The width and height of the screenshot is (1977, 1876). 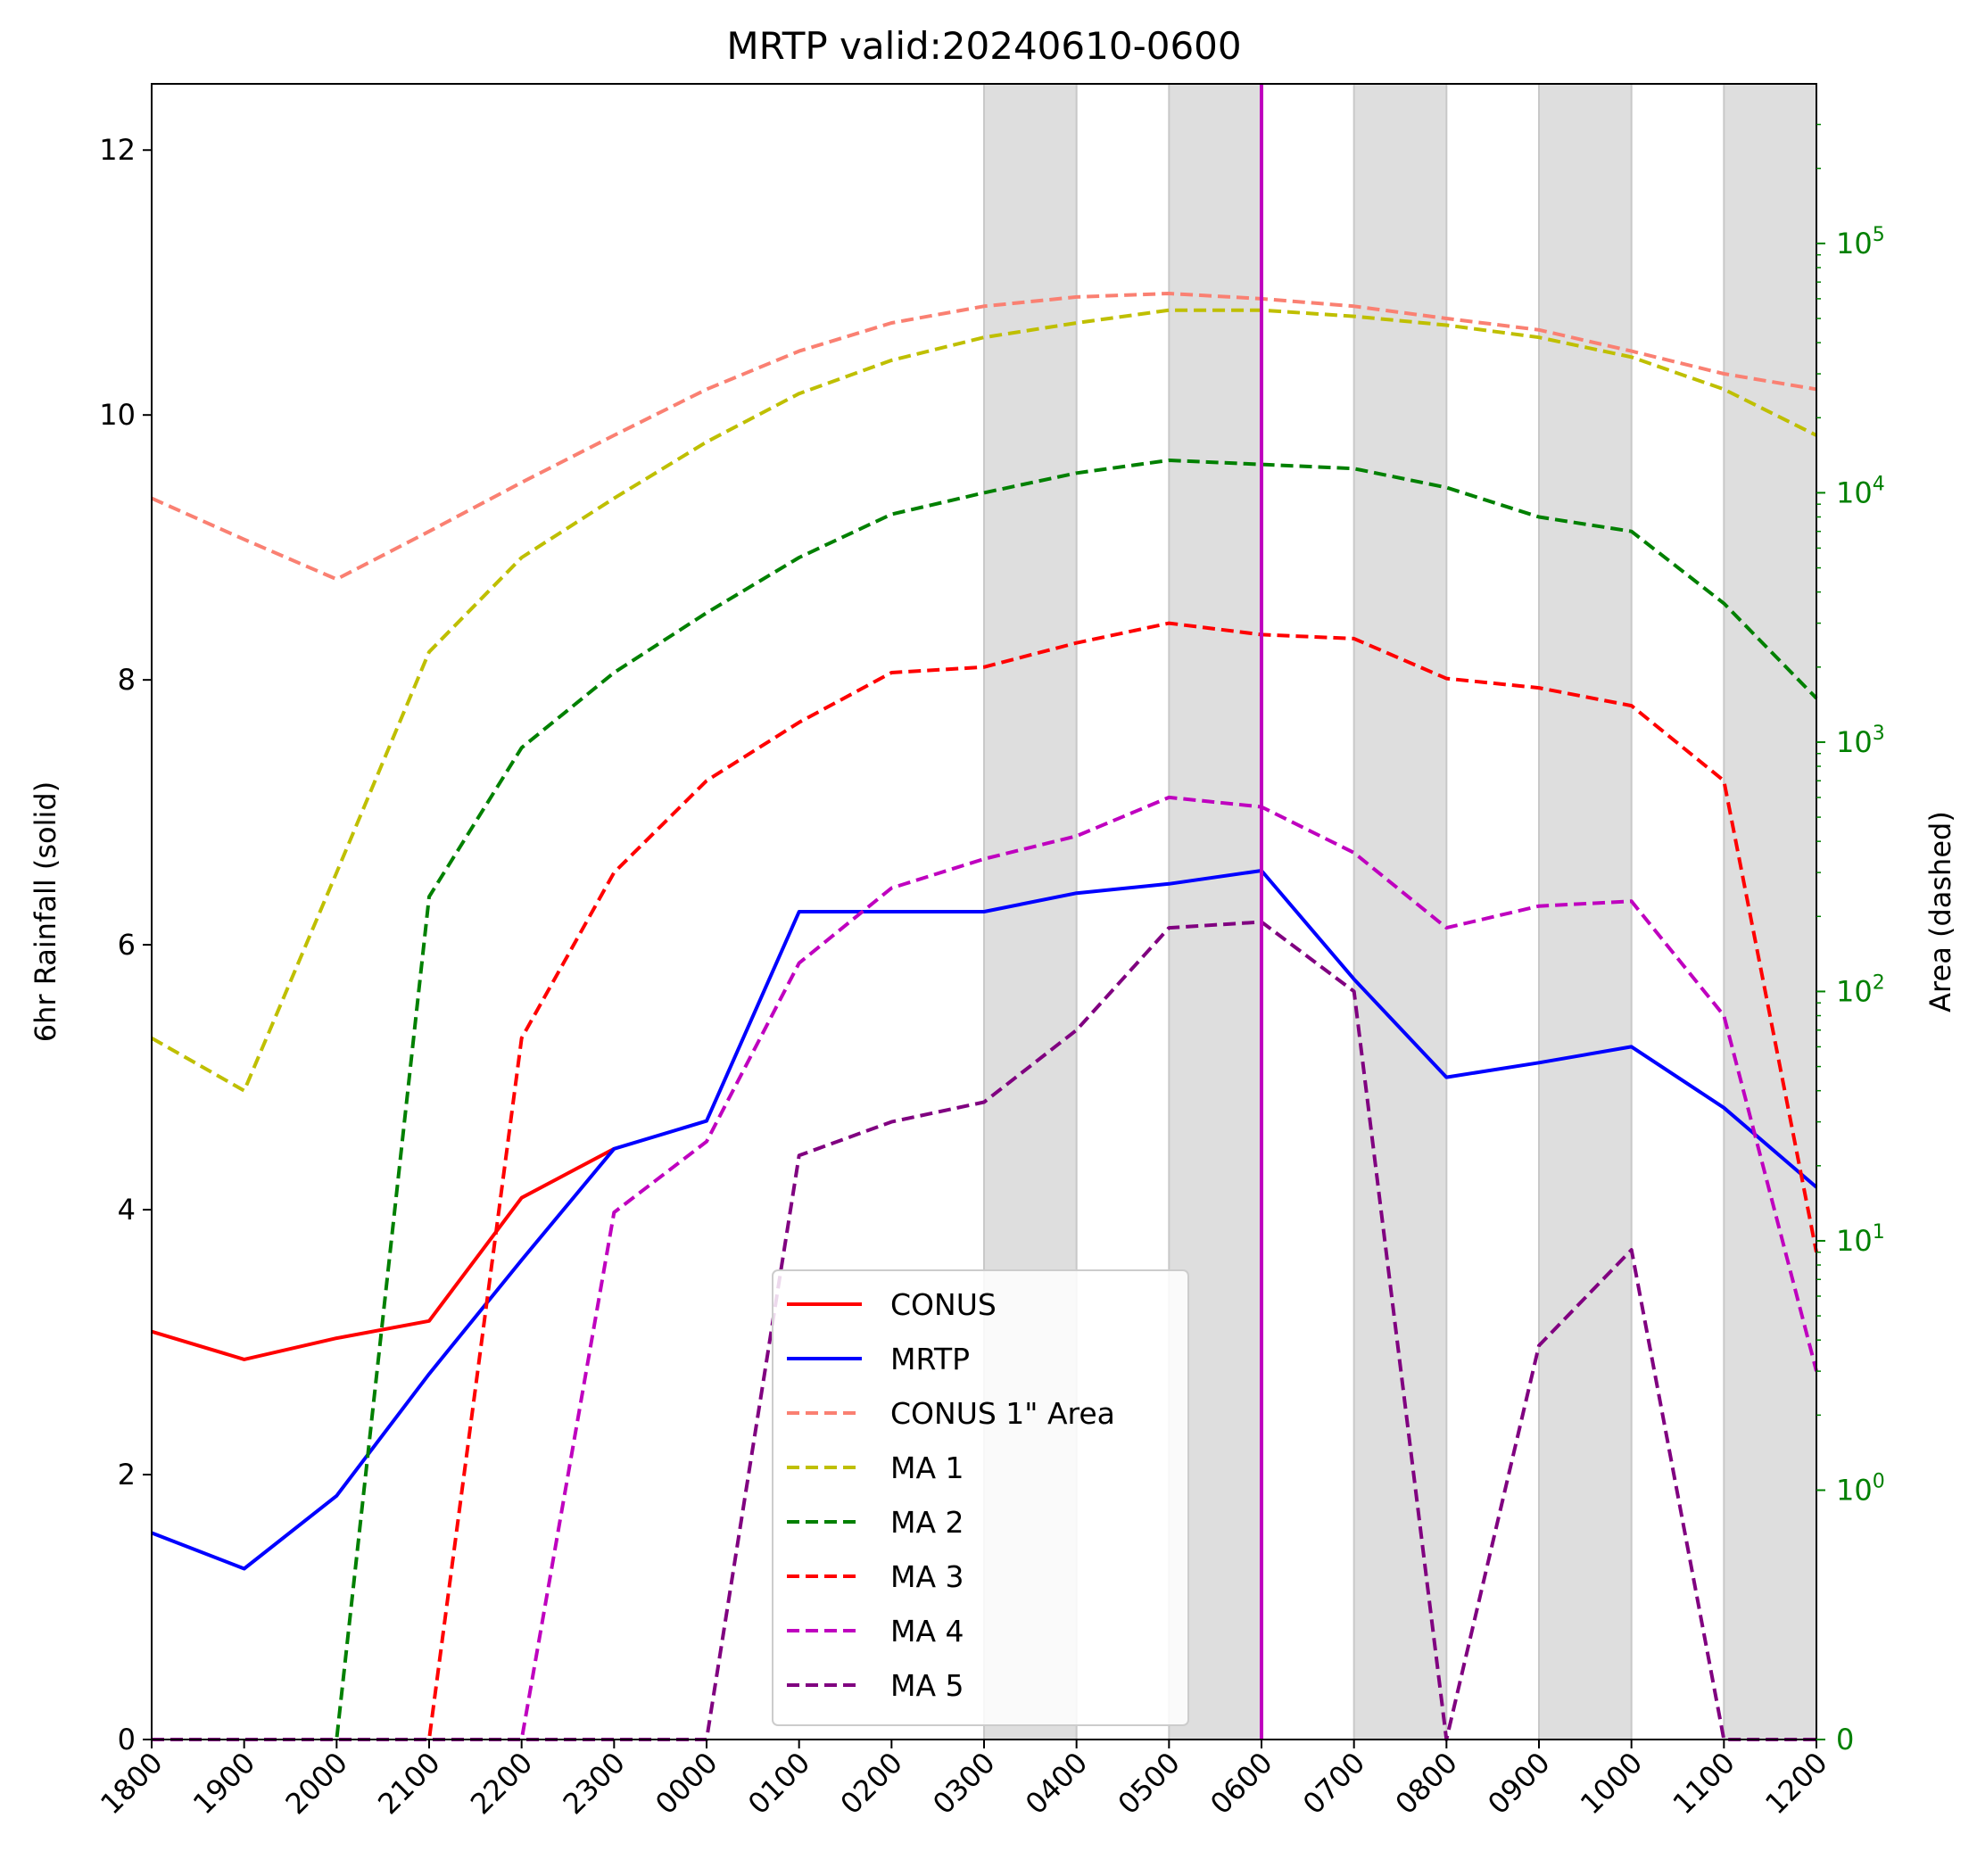 What do you see at coordinates (927, 1576) in the screenshot?
I see `legend-label-5: MA 3` at bounding box center [927, 1576].